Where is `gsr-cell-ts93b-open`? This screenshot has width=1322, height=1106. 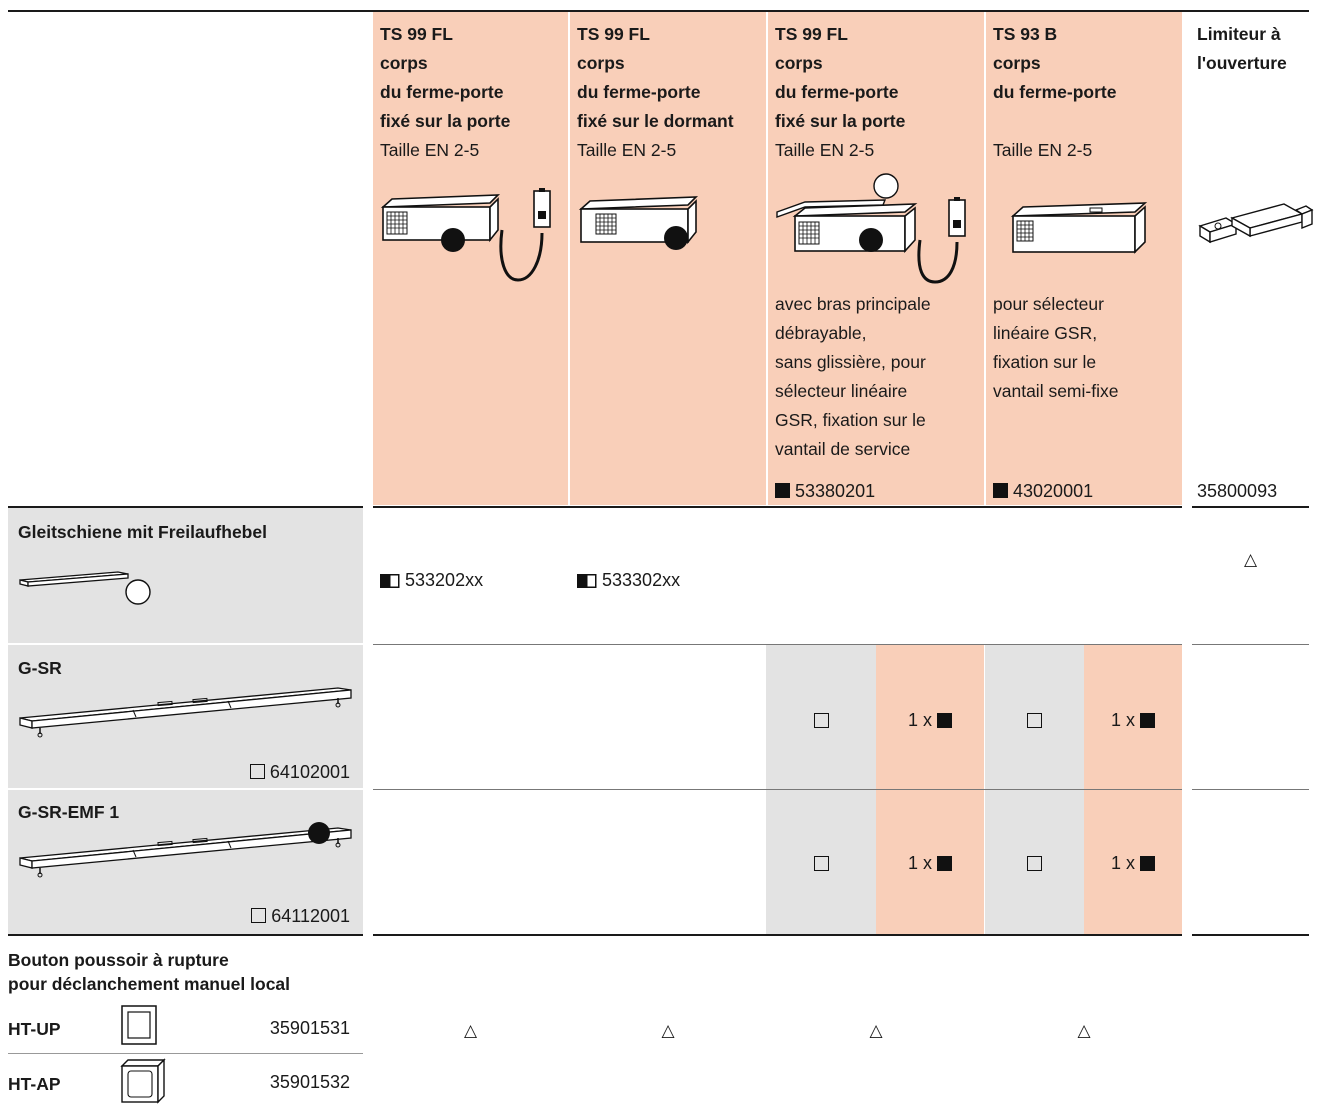
gsr-cell-ts93b-open is located at coordinates (1034, 720).